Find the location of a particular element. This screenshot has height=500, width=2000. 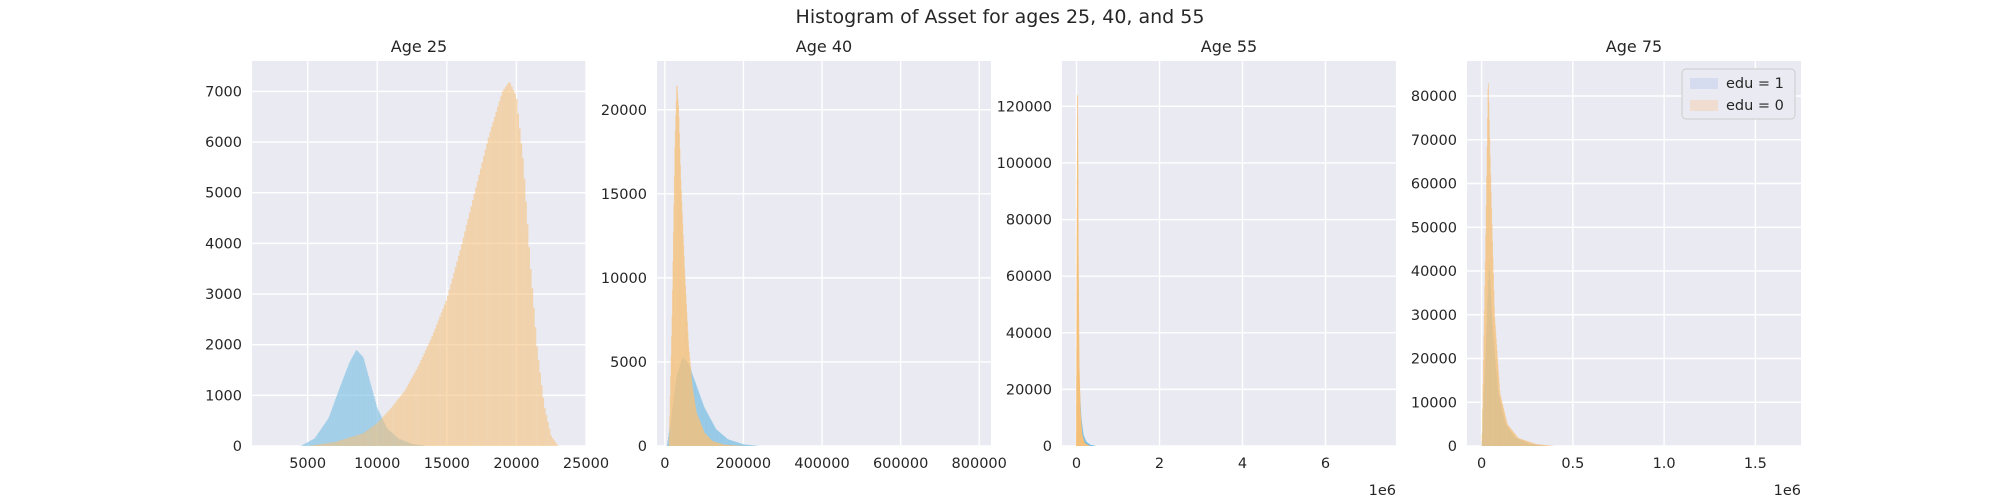

y-tick-label: 60000 is located at coordinates (1029, 277).